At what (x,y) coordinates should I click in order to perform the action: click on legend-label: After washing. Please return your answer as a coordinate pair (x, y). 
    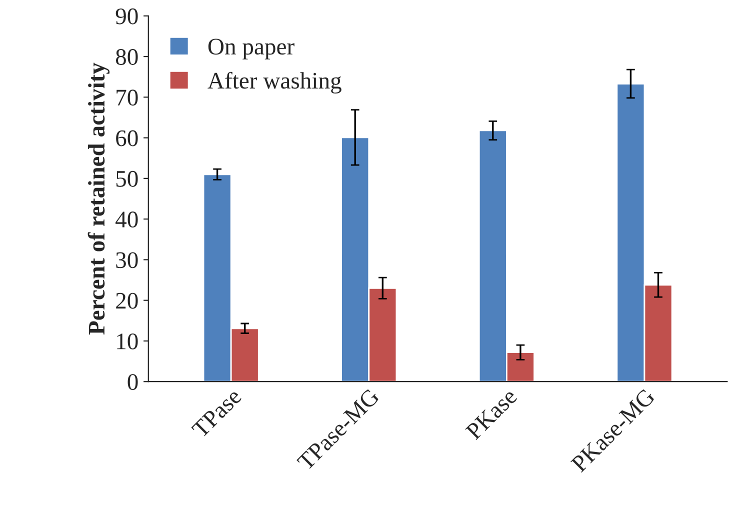
    Looking at the image, I should click on (275, 83).